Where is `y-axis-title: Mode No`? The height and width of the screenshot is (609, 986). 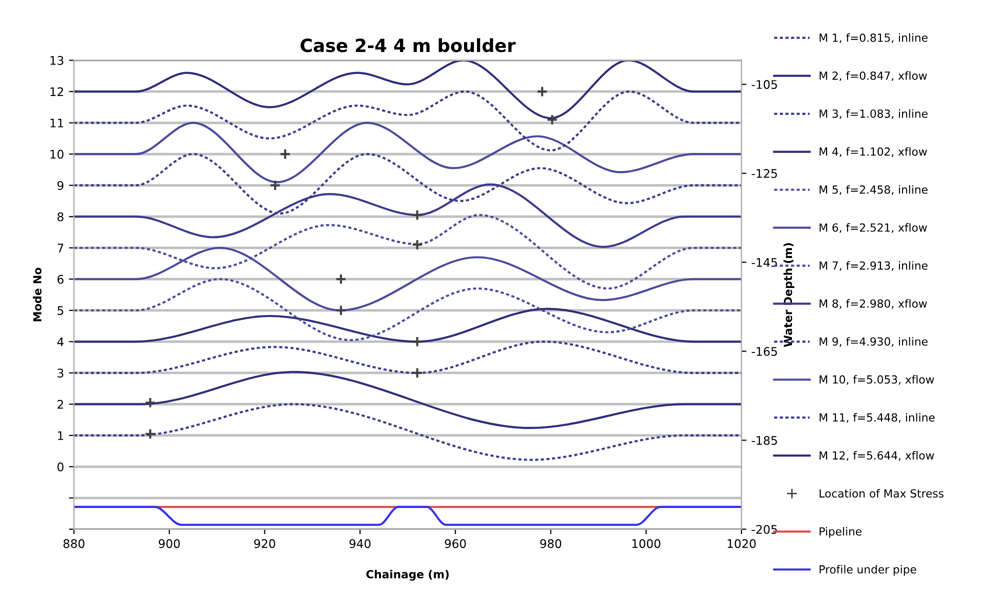 y-axis-title: Mode No is located at coordinates (37, 295).